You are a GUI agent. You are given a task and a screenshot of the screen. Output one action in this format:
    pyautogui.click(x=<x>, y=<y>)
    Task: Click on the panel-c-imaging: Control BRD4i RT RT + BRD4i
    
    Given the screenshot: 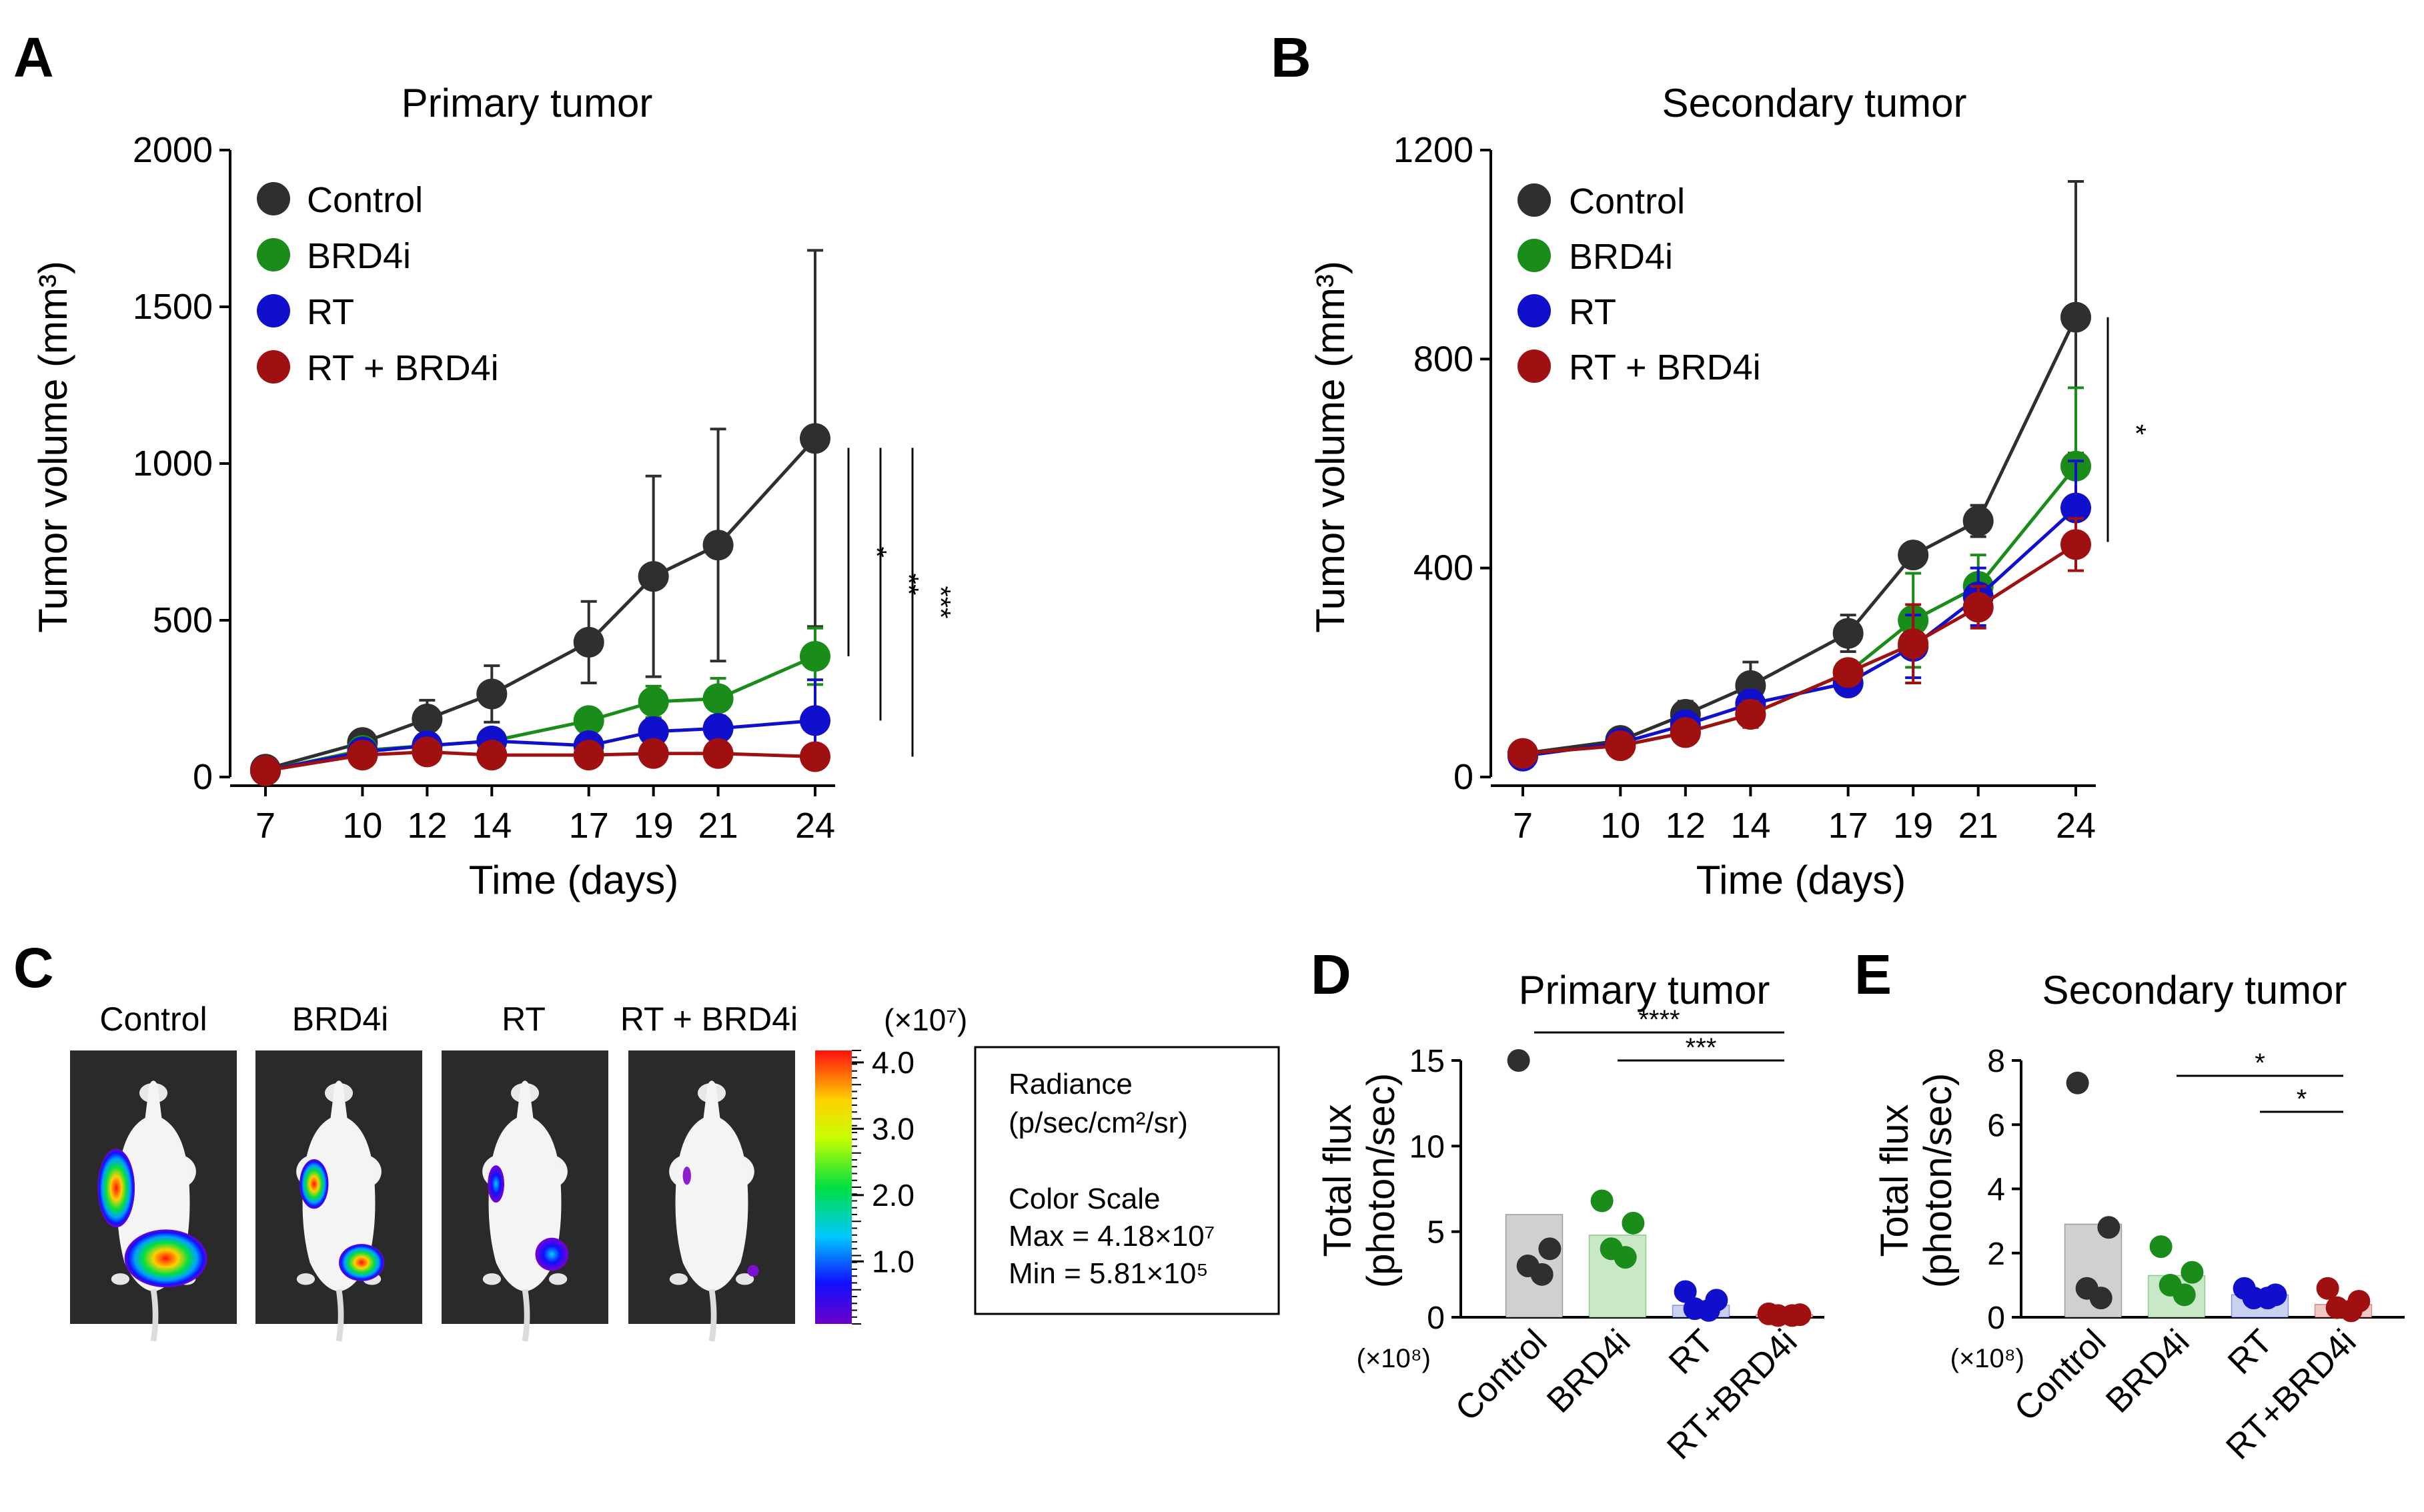 What is the action you would take?
    pyautogui.click(x=675, y=1170)
    